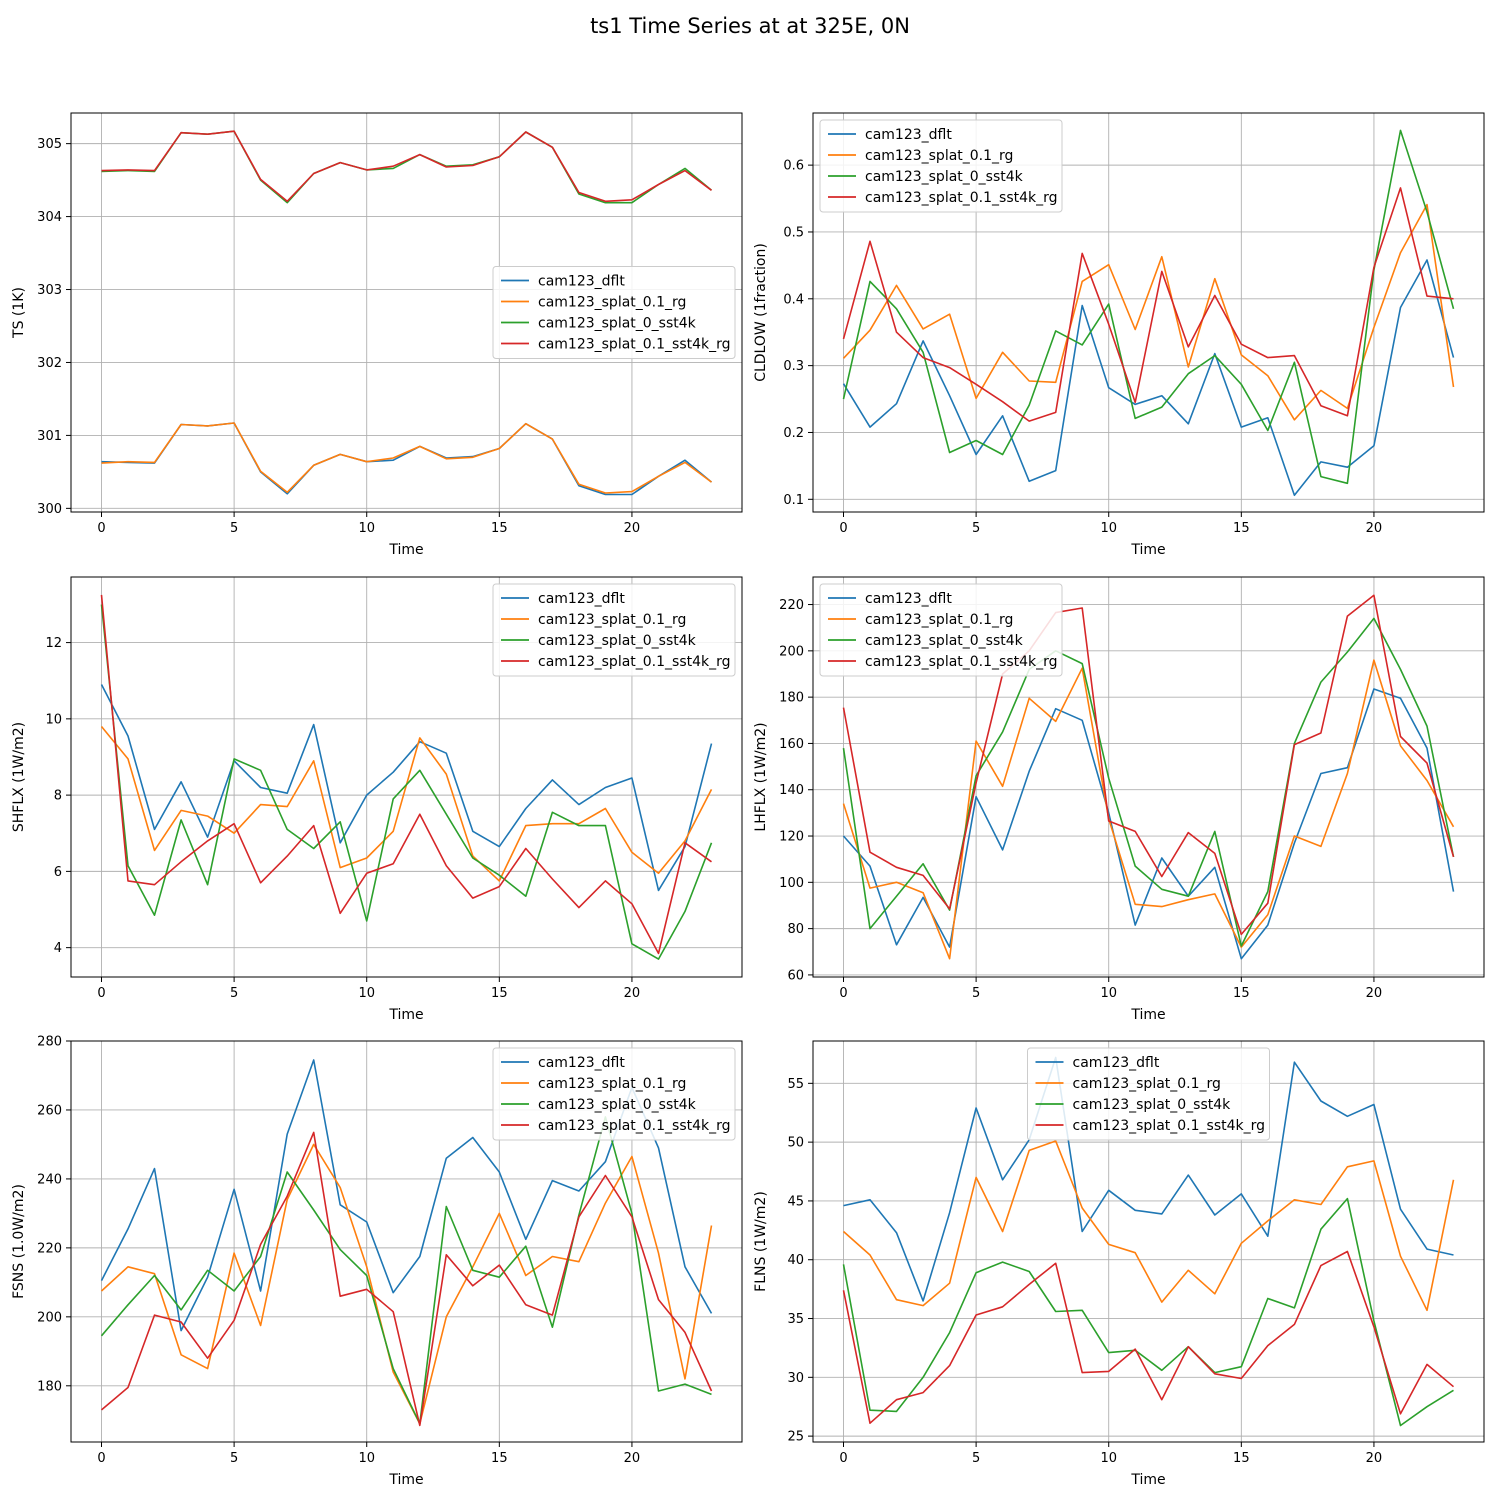  Describe the element at coordinates (53, 719) in the screenshot. I see `y-tick-label: 10` at that location.